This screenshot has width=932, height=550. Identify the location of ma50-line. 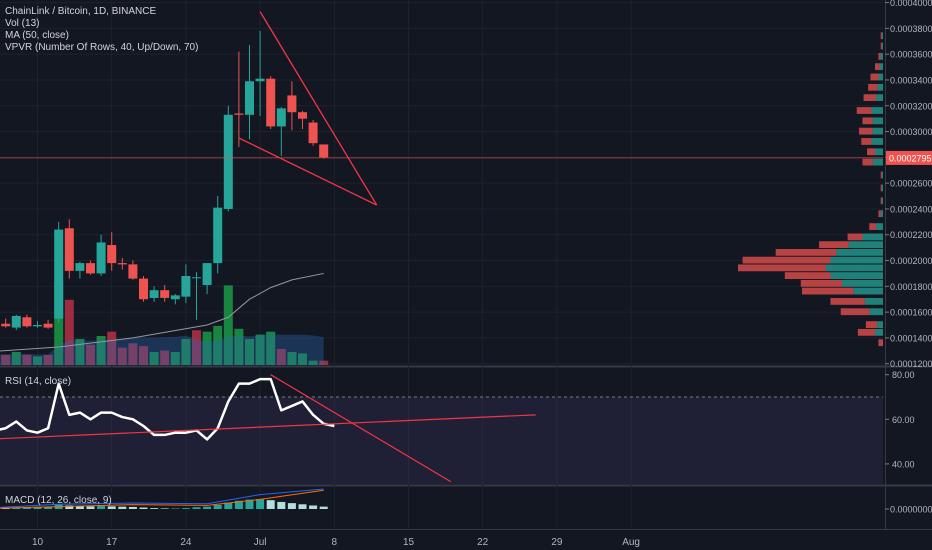
(162, 312).